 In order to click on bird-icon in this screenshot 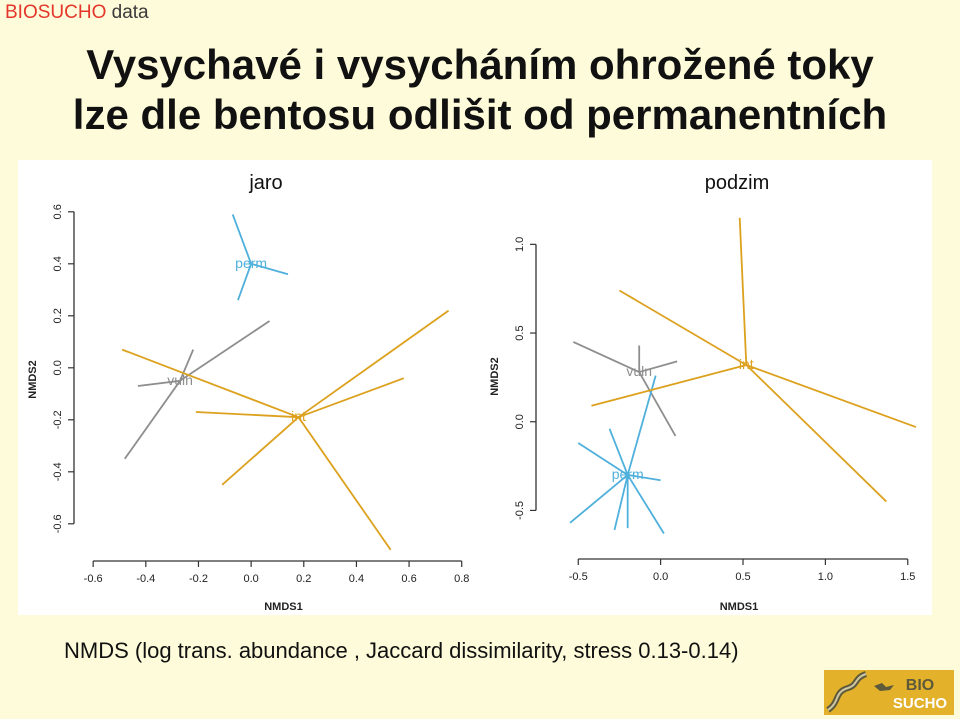, I will do `click(884, 687)`.